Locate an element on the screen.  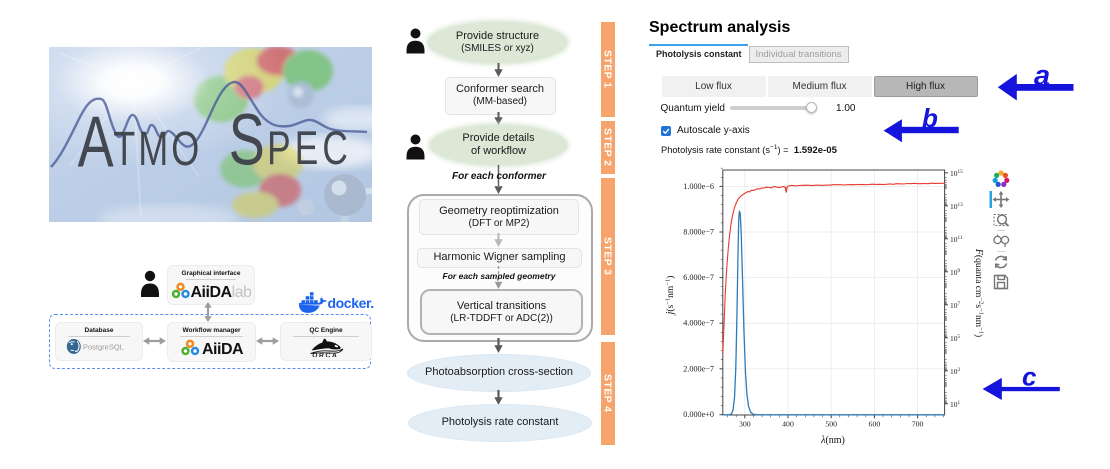
svg-text: 600 is located at coordinates (875, 424).